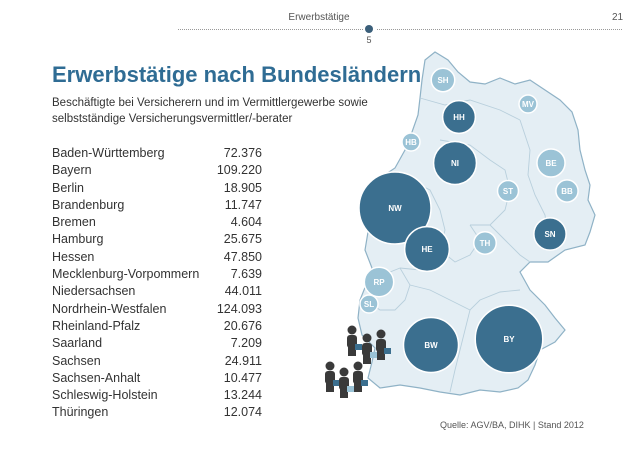 This screenshot has height=458, width=638. I want to click on bubble-label-th: TH, so click(485, 243).